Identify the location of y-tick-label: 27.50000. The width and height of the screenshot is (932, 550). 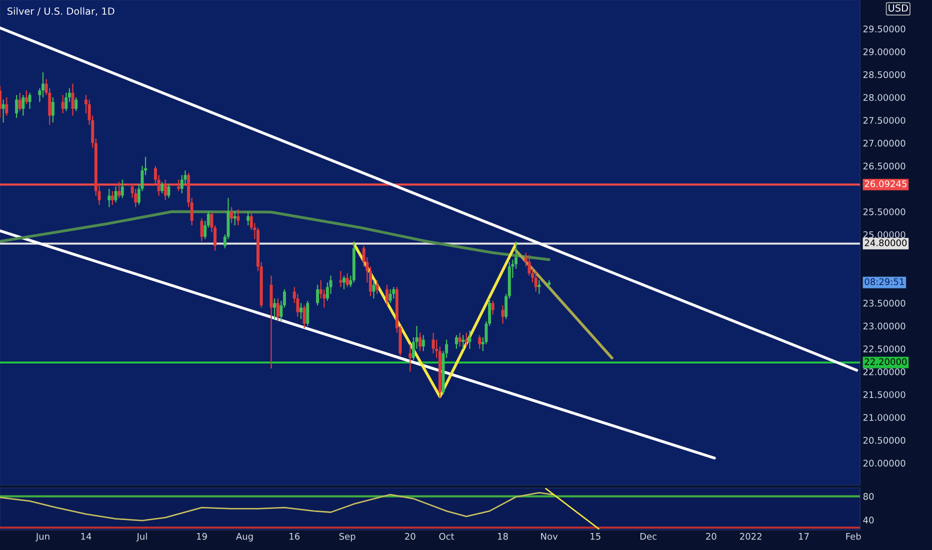
(884, 120).